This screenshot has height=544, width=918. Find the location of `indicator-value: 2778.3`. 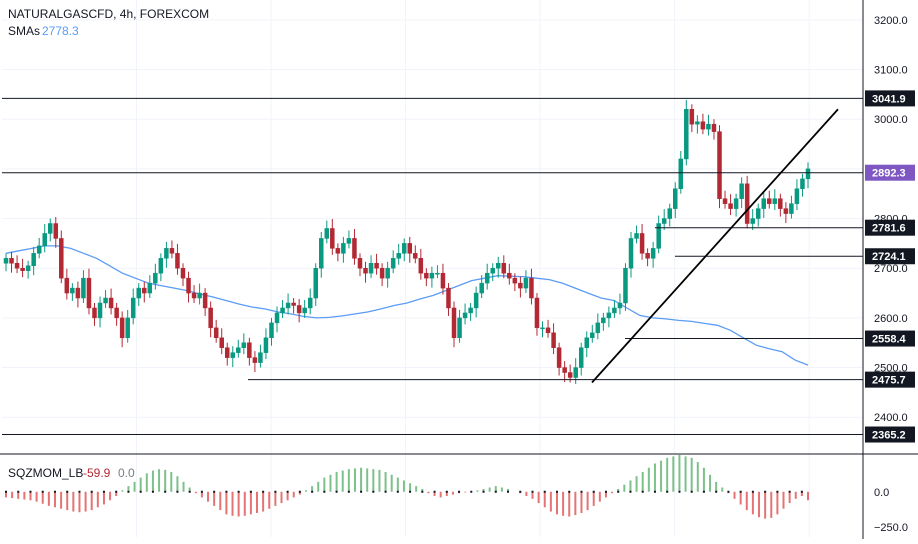

indicator-value: 2778.3 is located at coordinates (60, 31).